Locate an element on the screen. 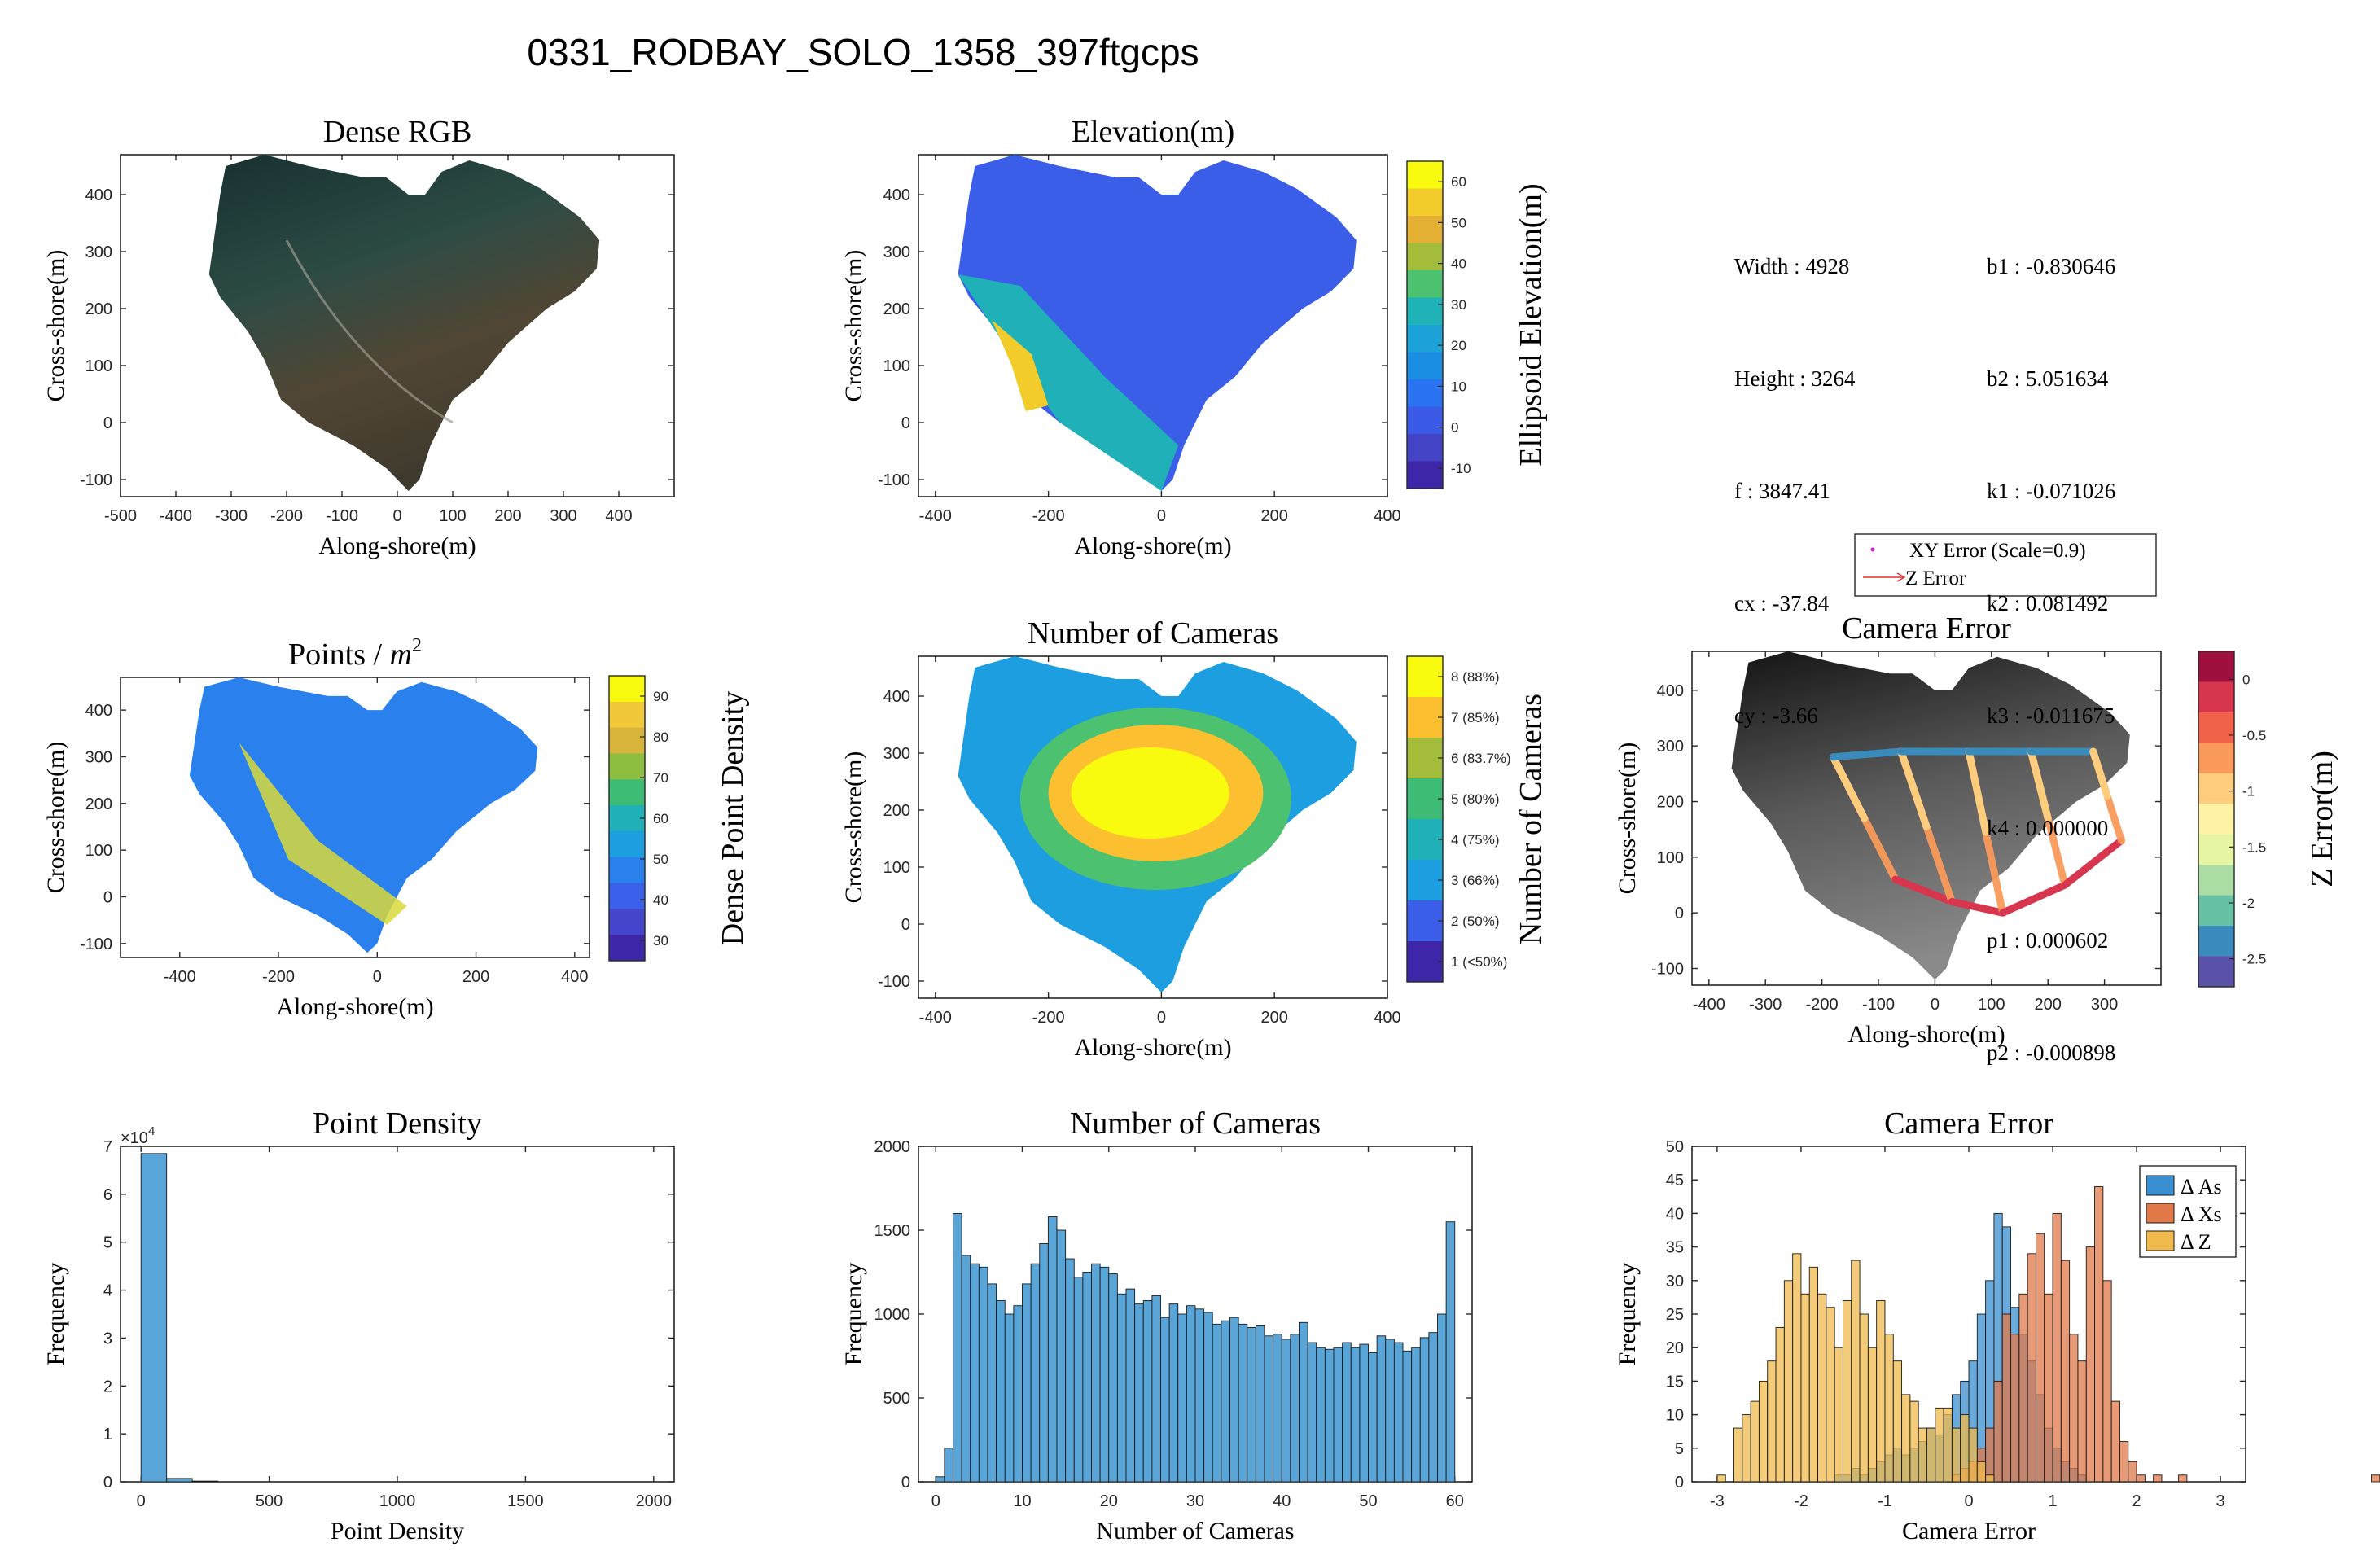 The width and height of the screenshot is (2380, 1551). param-row-k2: k2 : 0.081492 is located at coordinates (2048, 603).